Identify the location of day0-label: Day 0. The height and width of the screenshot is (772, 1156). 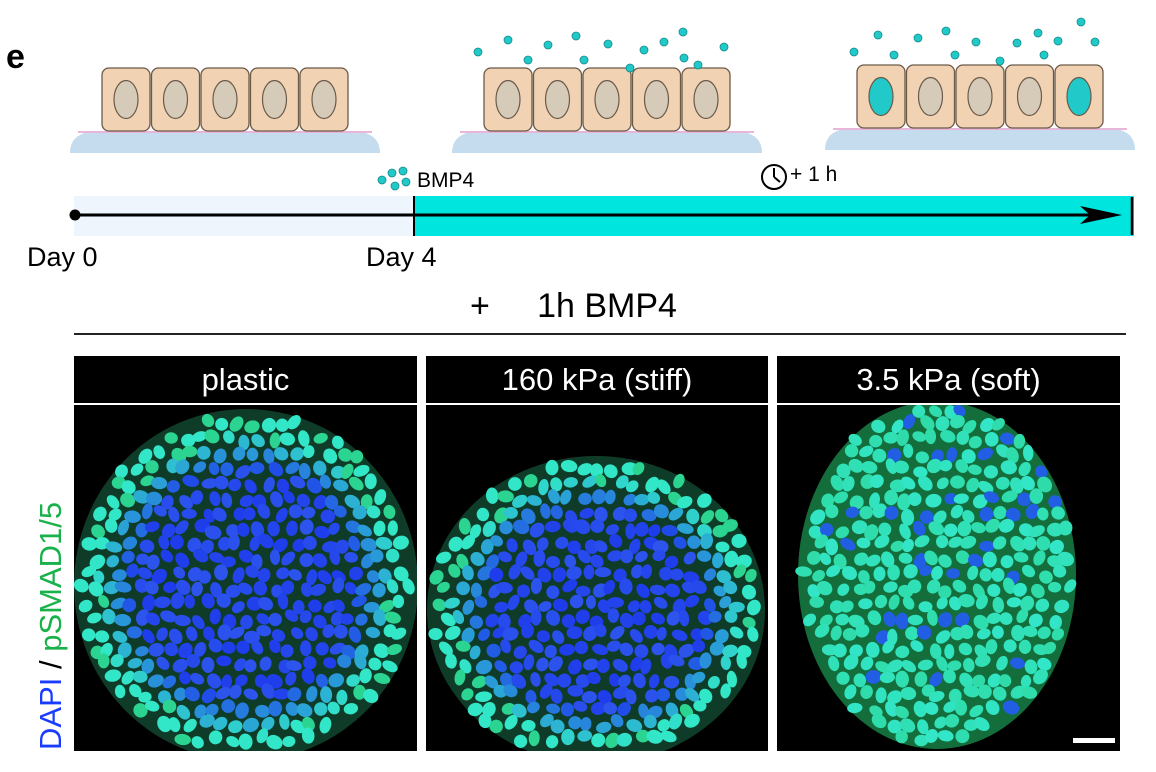
(62, 257).